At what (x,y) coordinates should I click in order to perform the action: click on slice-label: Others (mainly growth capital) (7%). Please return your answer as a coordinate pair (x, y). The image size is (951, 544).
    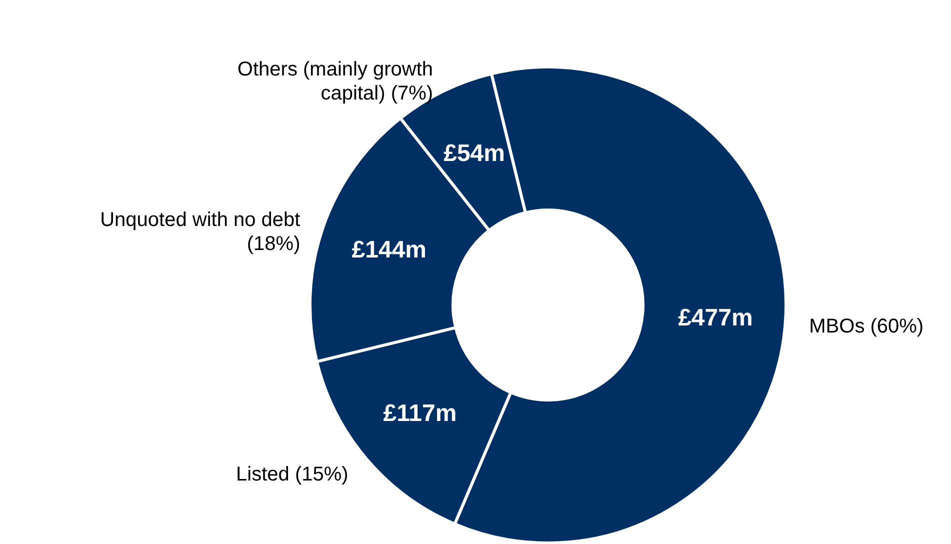
    Looking at the image, I should click on (335, 81).